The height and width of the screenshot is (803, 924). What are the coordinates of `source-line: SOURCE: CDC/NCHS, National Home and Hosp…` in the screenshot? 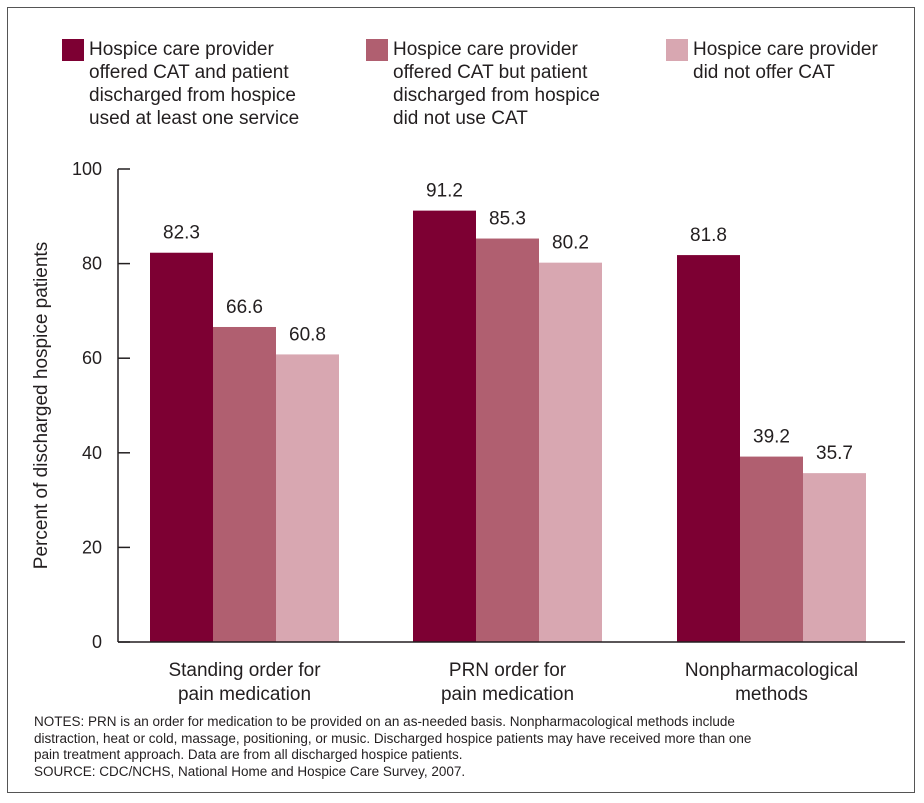 It's located at (250, 771).